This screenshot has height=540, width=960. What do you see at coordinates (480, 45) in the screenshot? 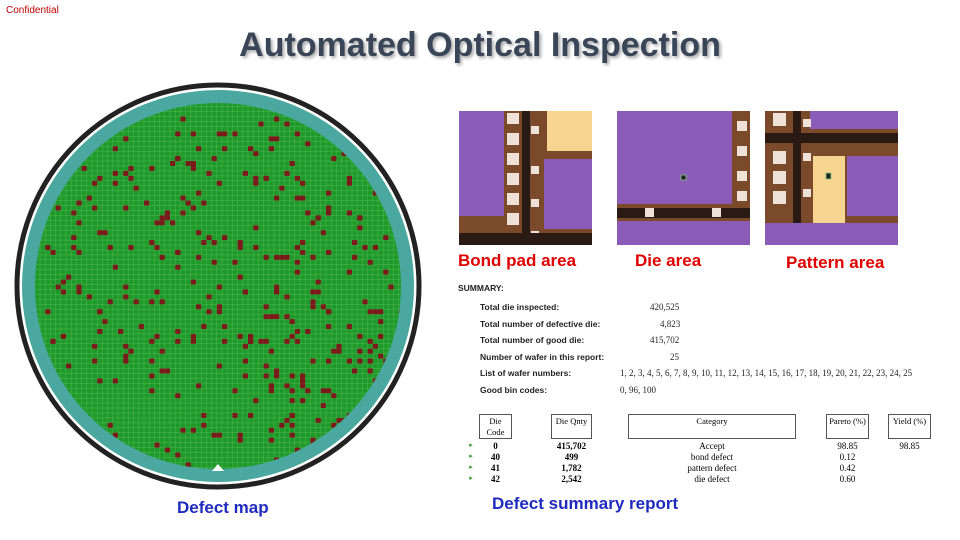
I see `slide-title: Automated Optical Inspection` at bounding box center [480, 45].